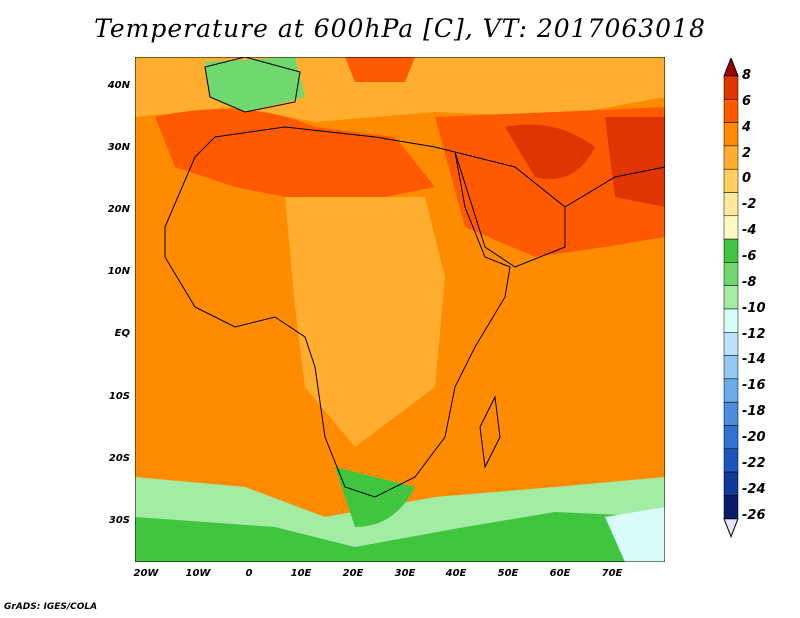 Image resolution: width=800 pixels, height=618 pixels. Describe the element at coordinates (749, 282) in the screenshot. I see `colorbar-label: -8` at that location.